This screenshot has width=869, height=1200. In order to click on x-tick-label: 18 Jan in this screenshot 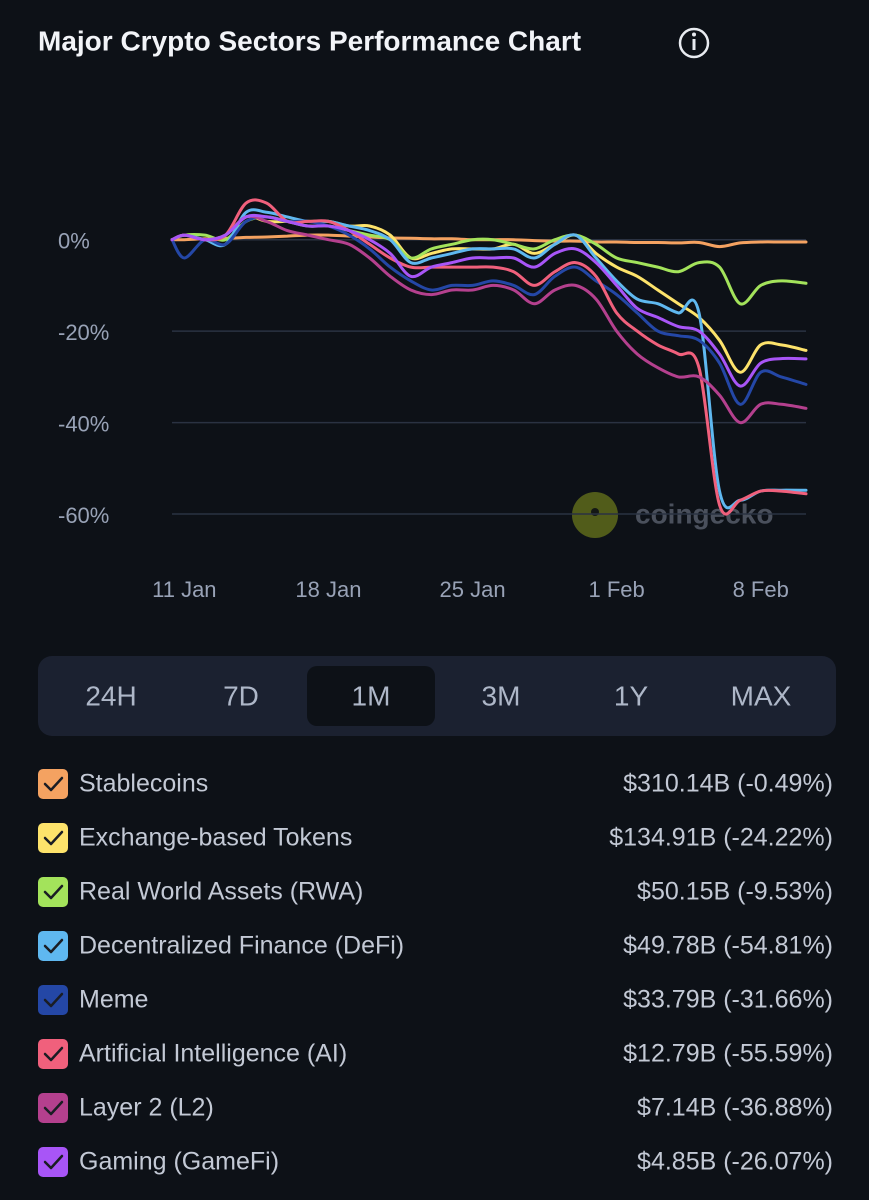, I will do `click(328, 589)`.